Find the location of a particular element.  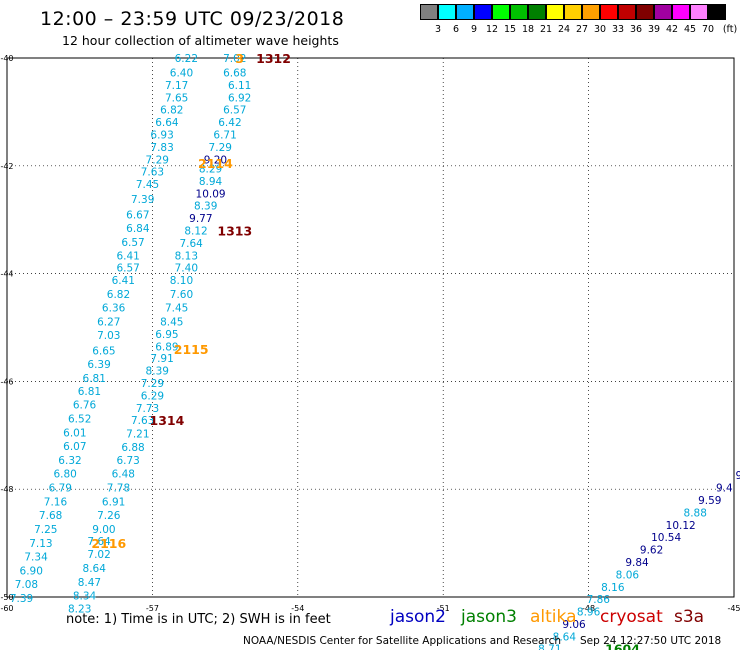

swh-value-label: 6.67 is located at coordinates (137, 215).